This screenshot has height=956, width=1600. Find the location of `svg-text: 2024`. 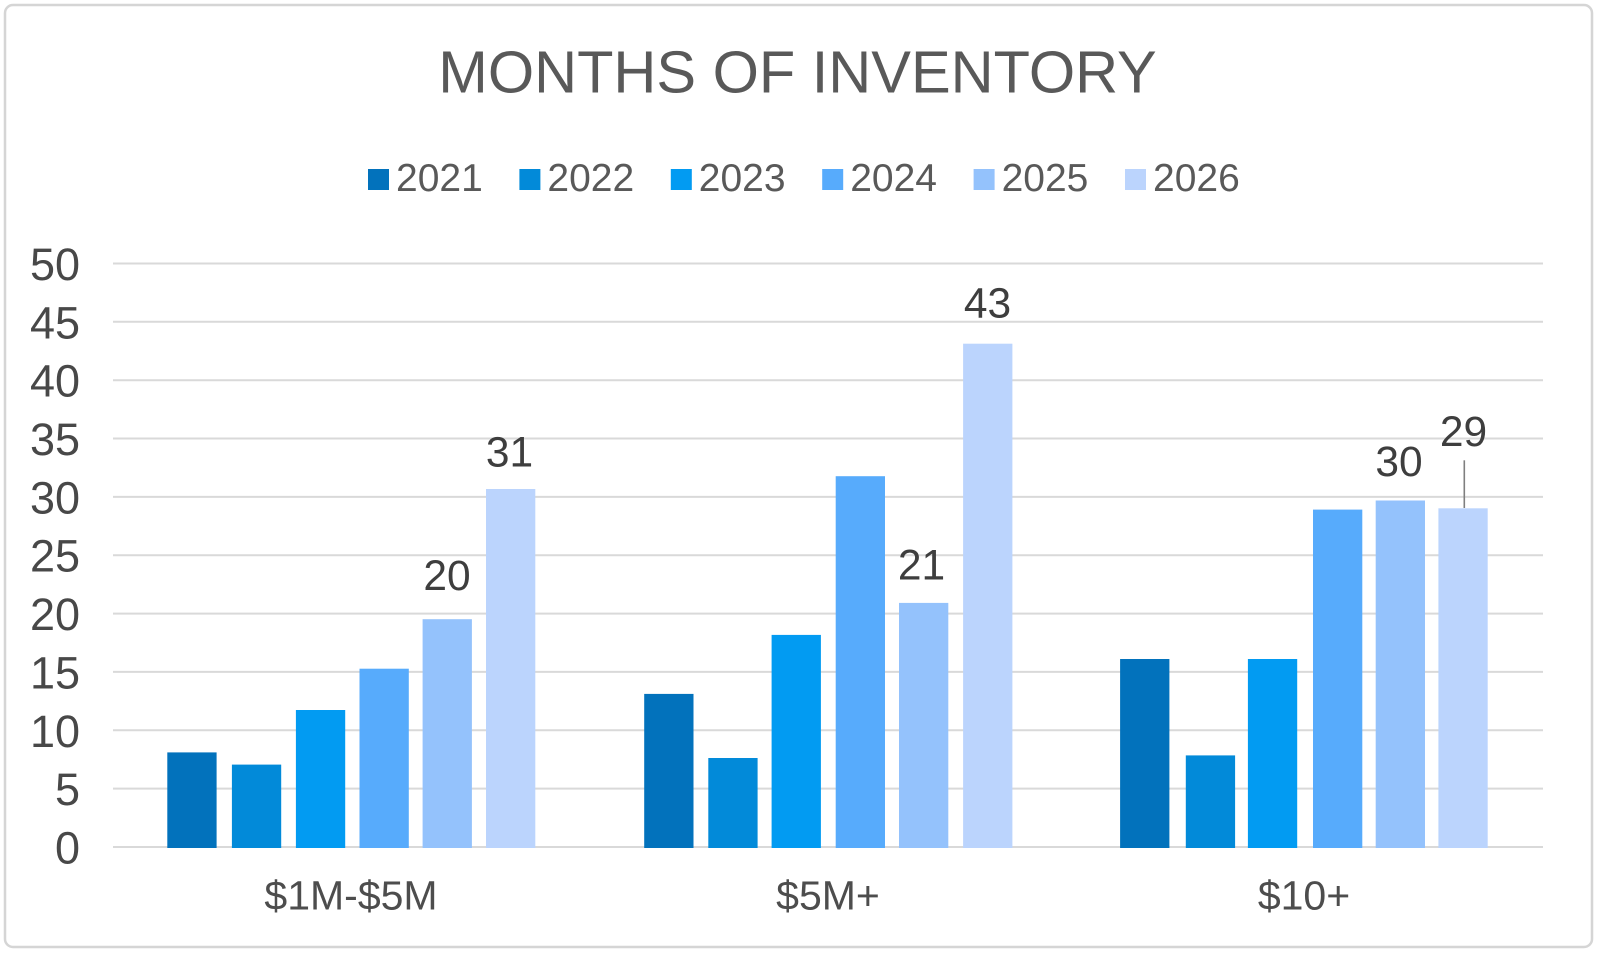

svg-text: 2024 is located at coordinates (893, 178).